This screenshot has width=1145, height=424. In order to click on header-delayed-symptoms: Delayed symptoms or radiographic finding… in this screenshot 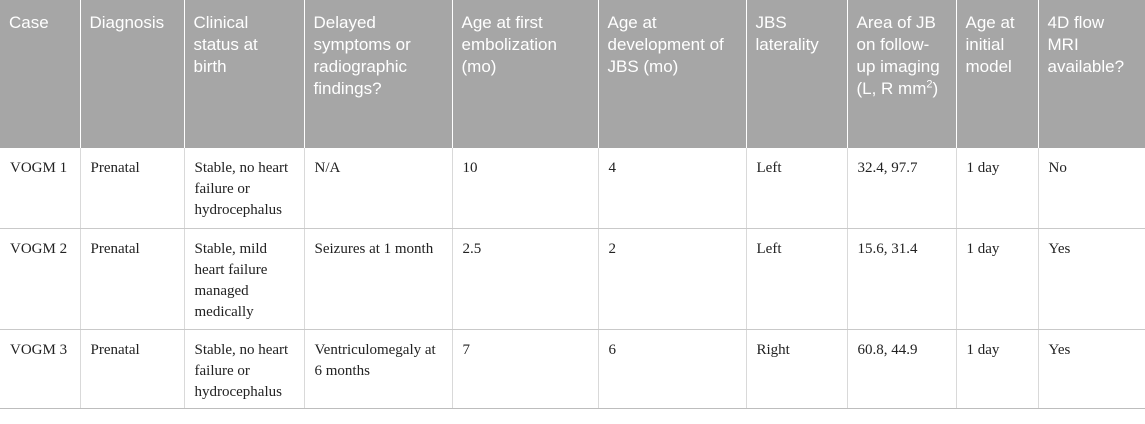, I will do `click(378, 74)`.